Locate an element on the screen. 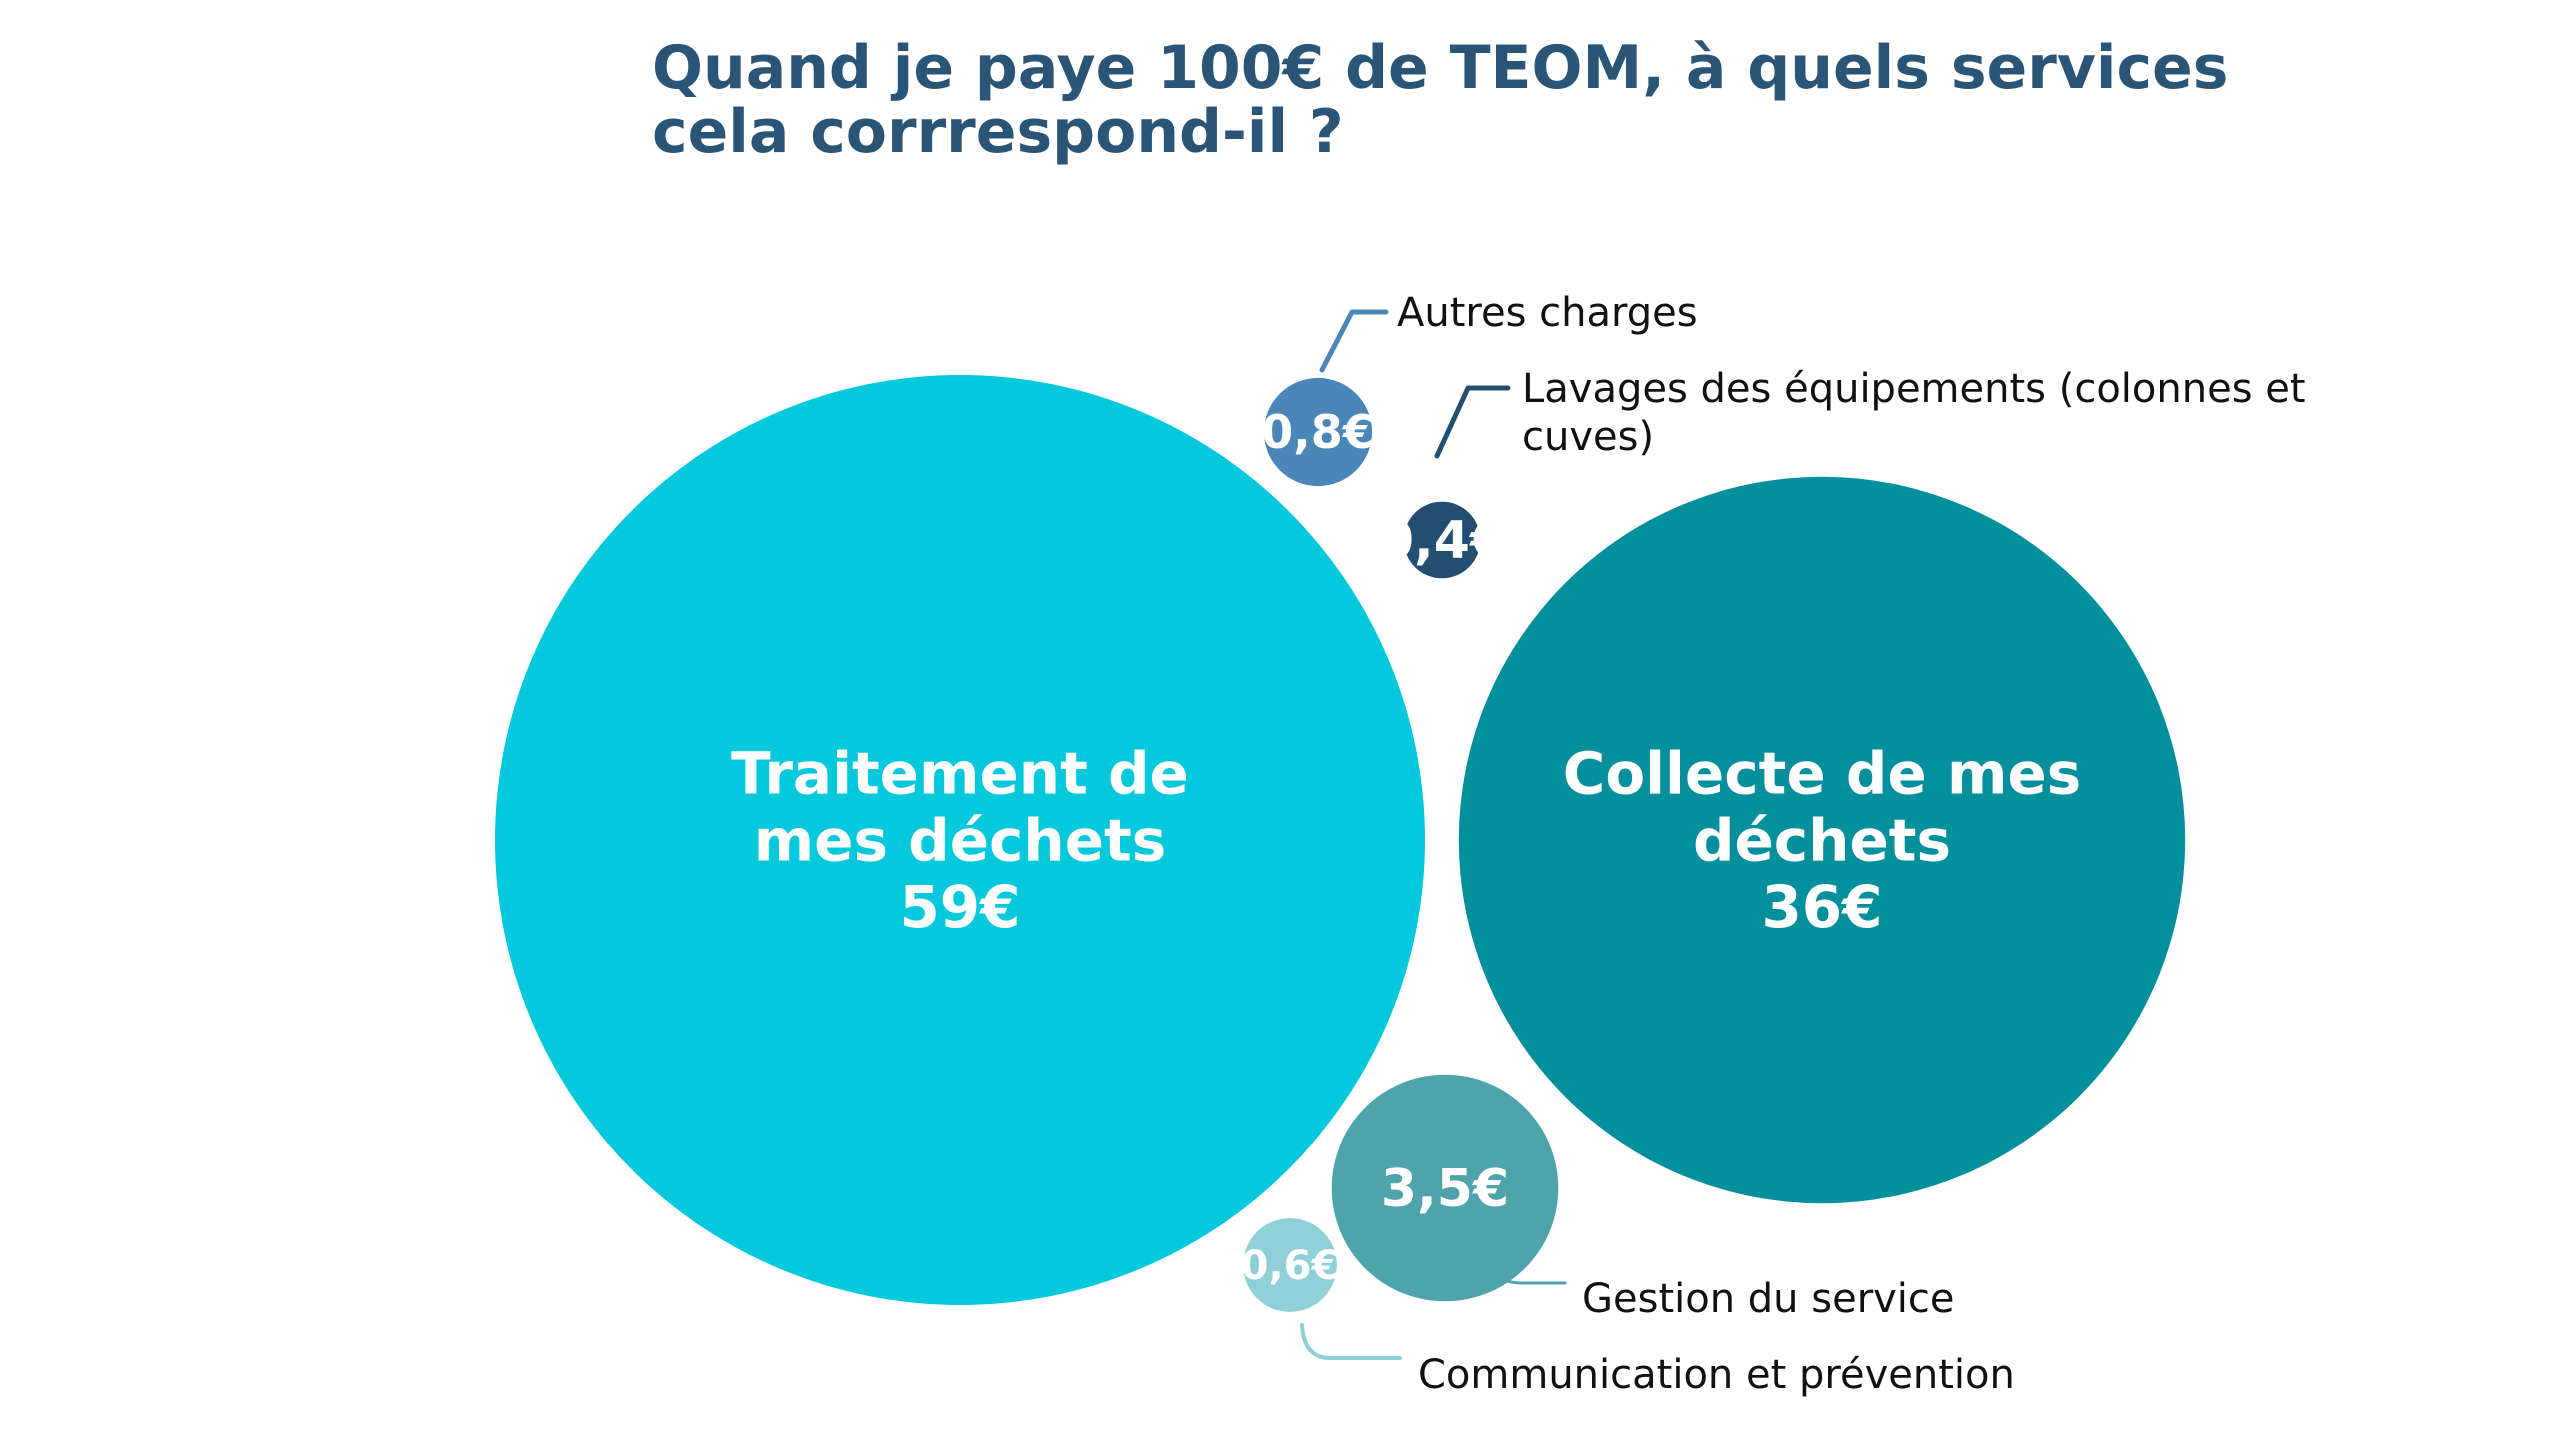 The width and height of the screenshot is (2560, 1440). bubble-gestion is located at coordinates (1445, 1188).